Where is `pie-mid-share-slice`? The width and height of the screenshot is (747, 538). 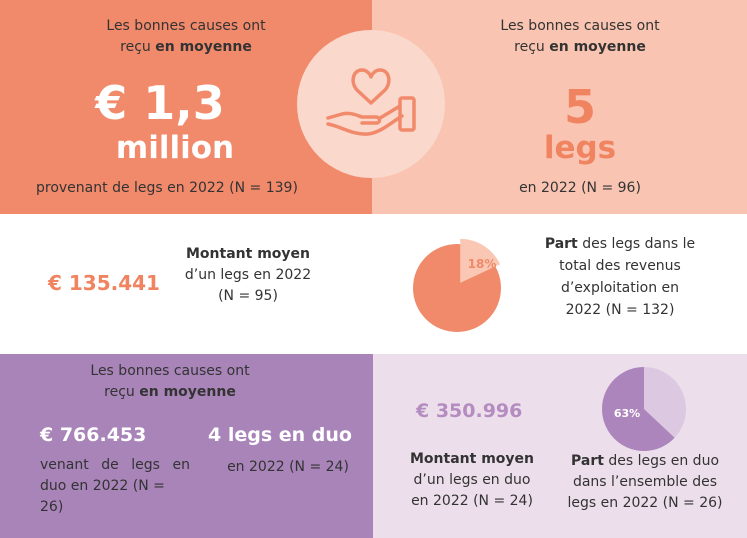 pie-mid-share-slice is located at coordinates (480, 260).